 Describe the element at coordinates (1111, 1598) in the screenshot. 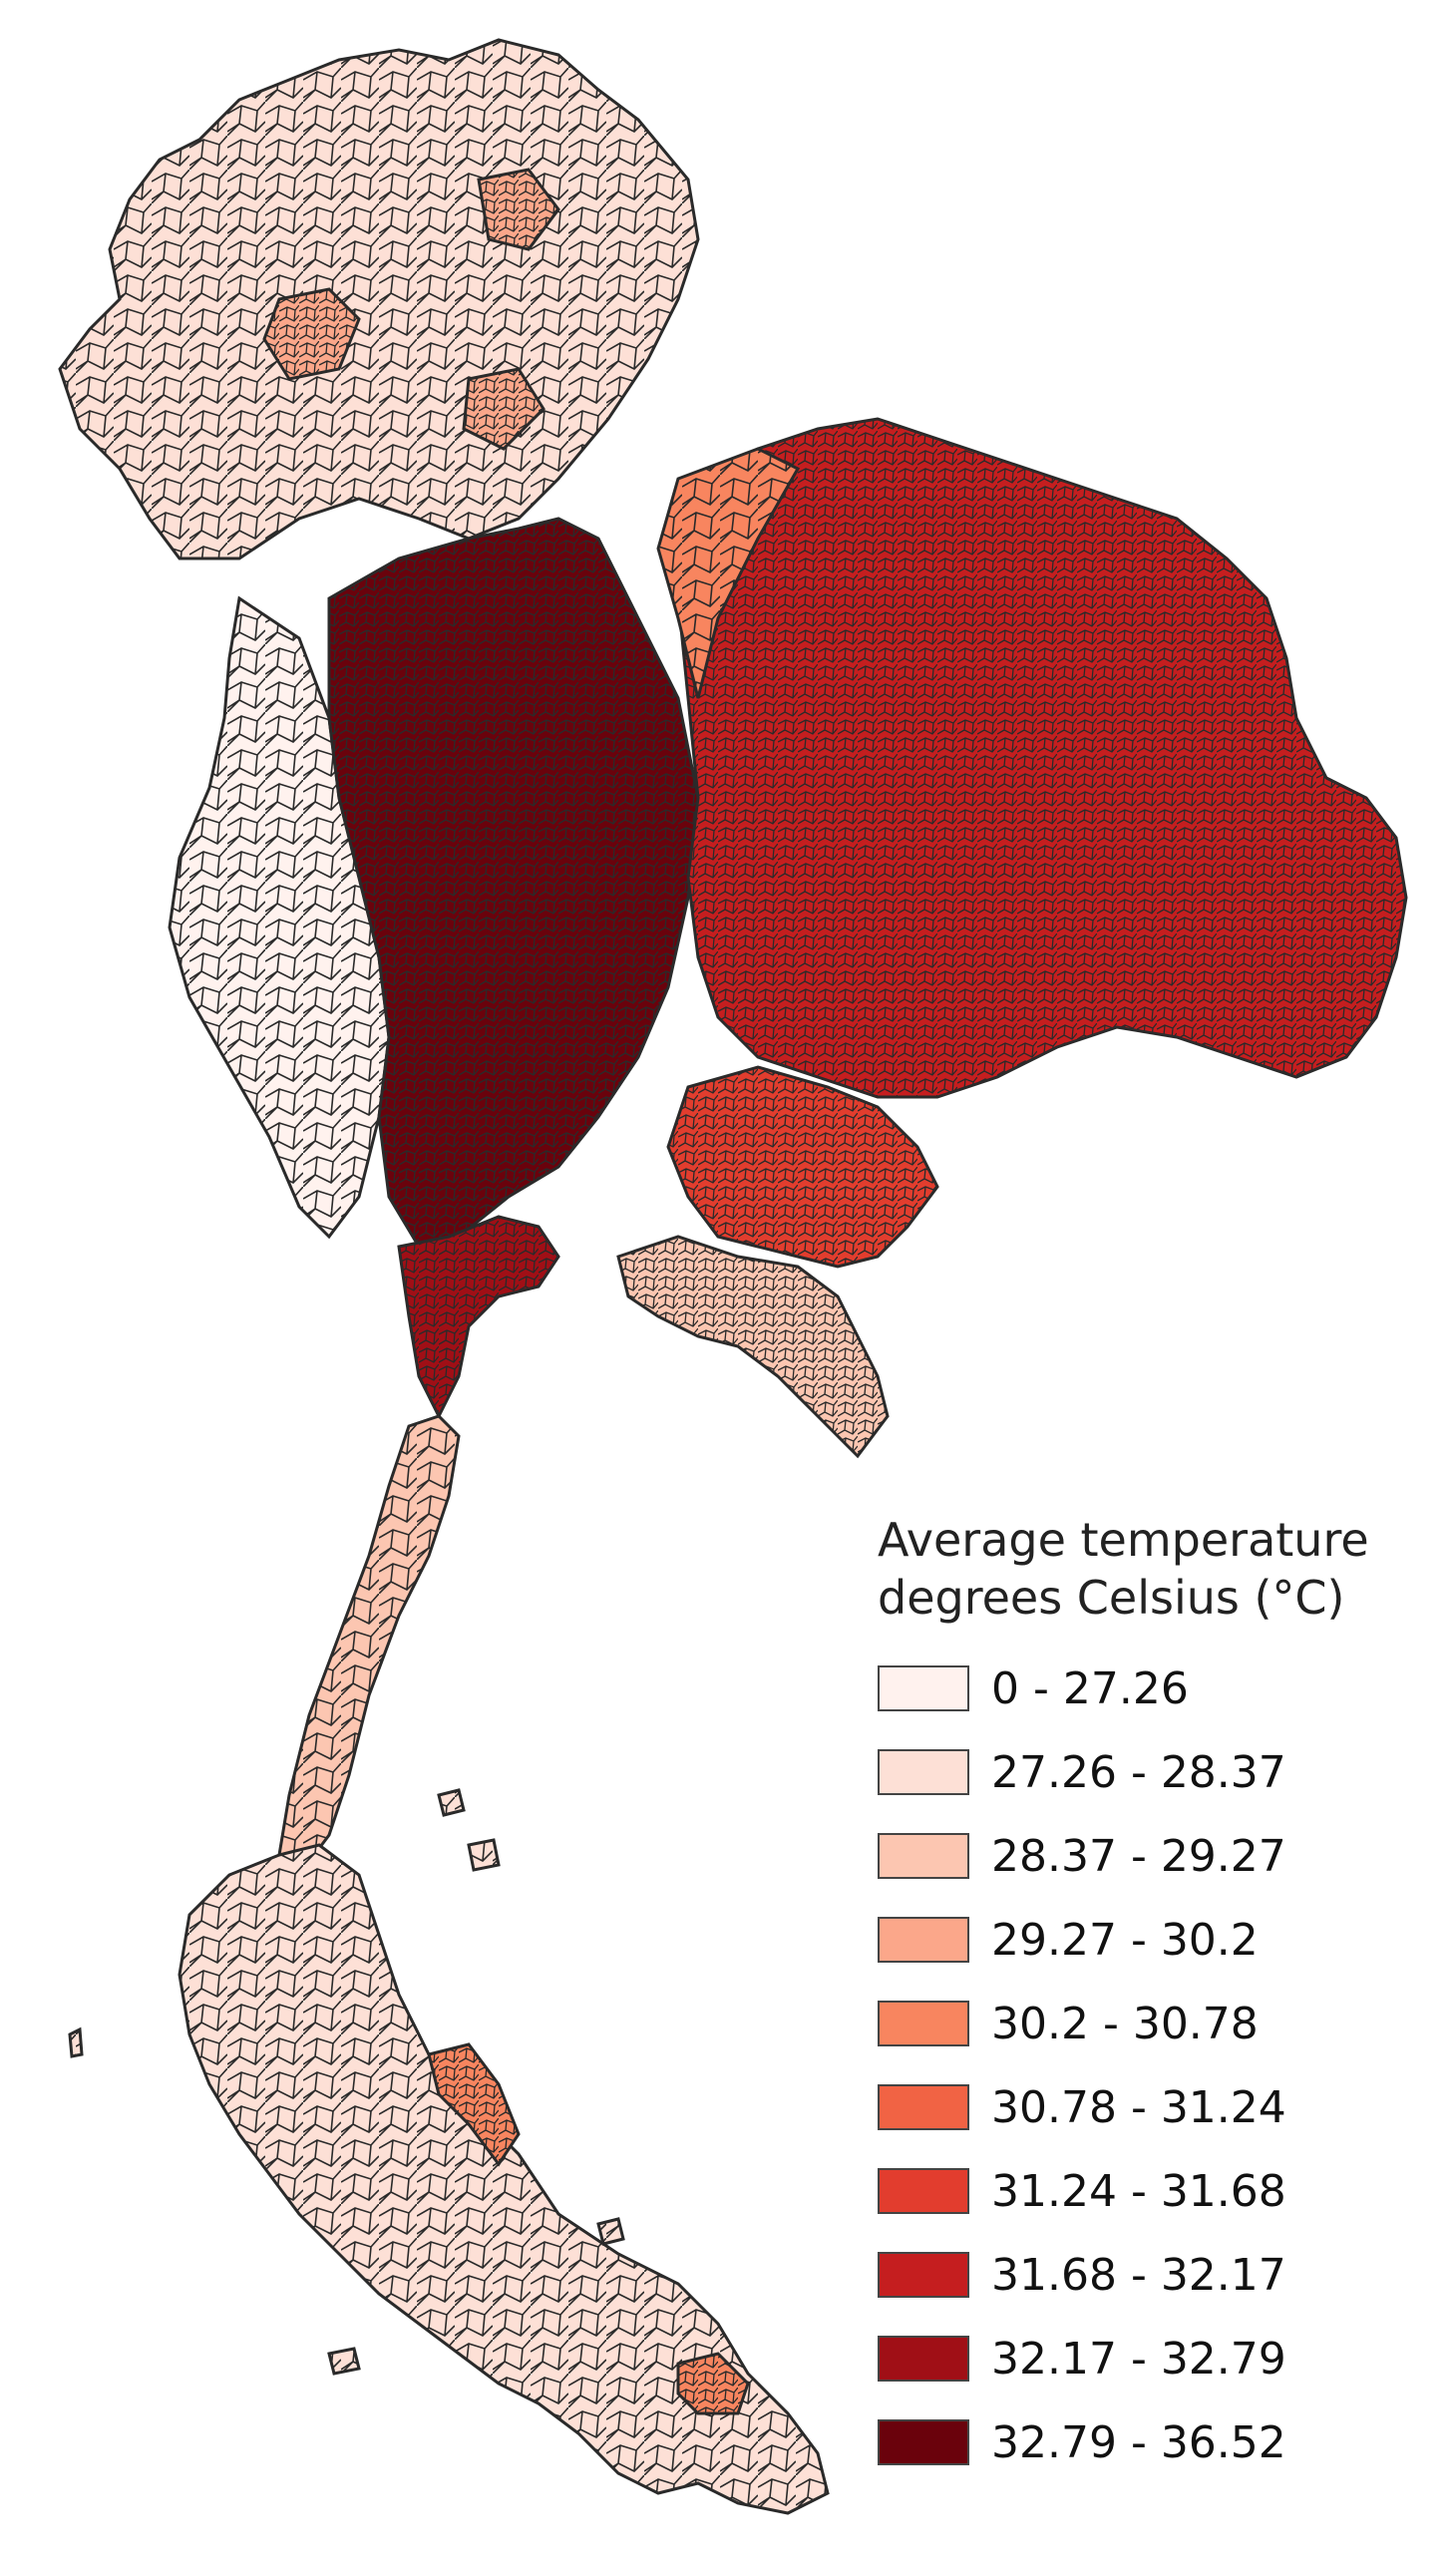

I see `legend-title-line-2: degrees Celsius (°C)` at that location.